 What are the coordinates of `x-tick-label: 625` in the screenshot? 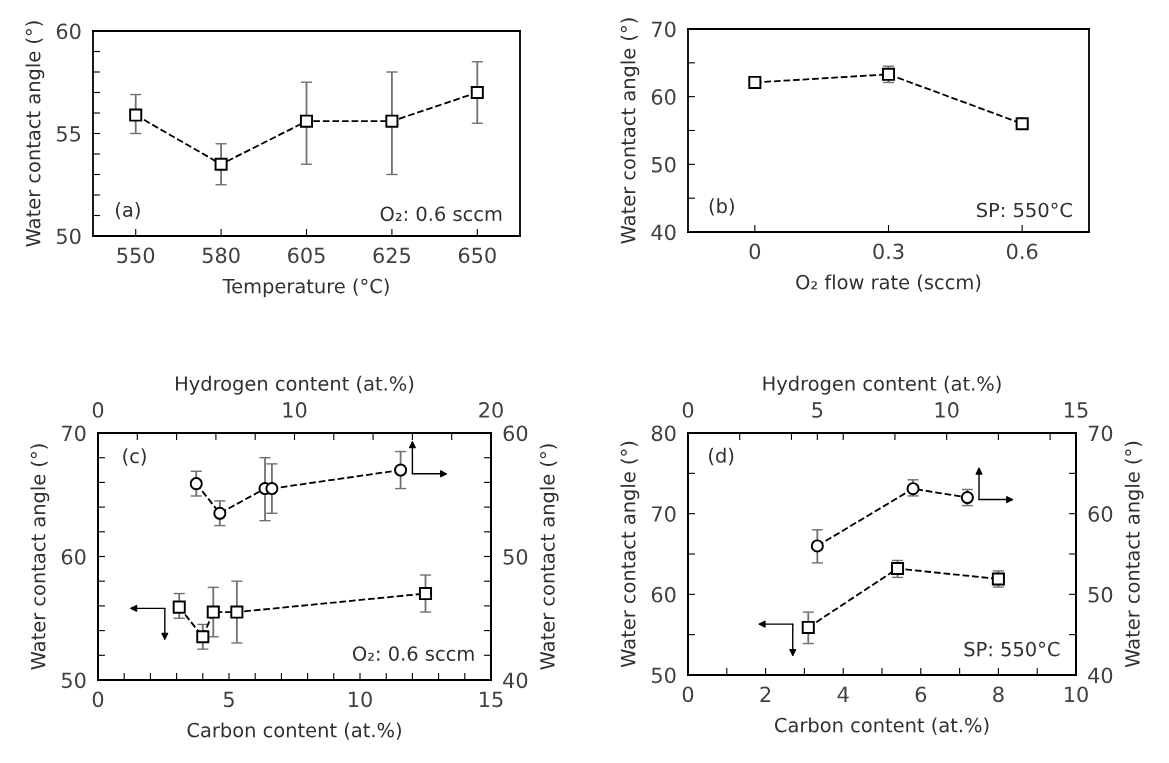 It's located at (391, 255).